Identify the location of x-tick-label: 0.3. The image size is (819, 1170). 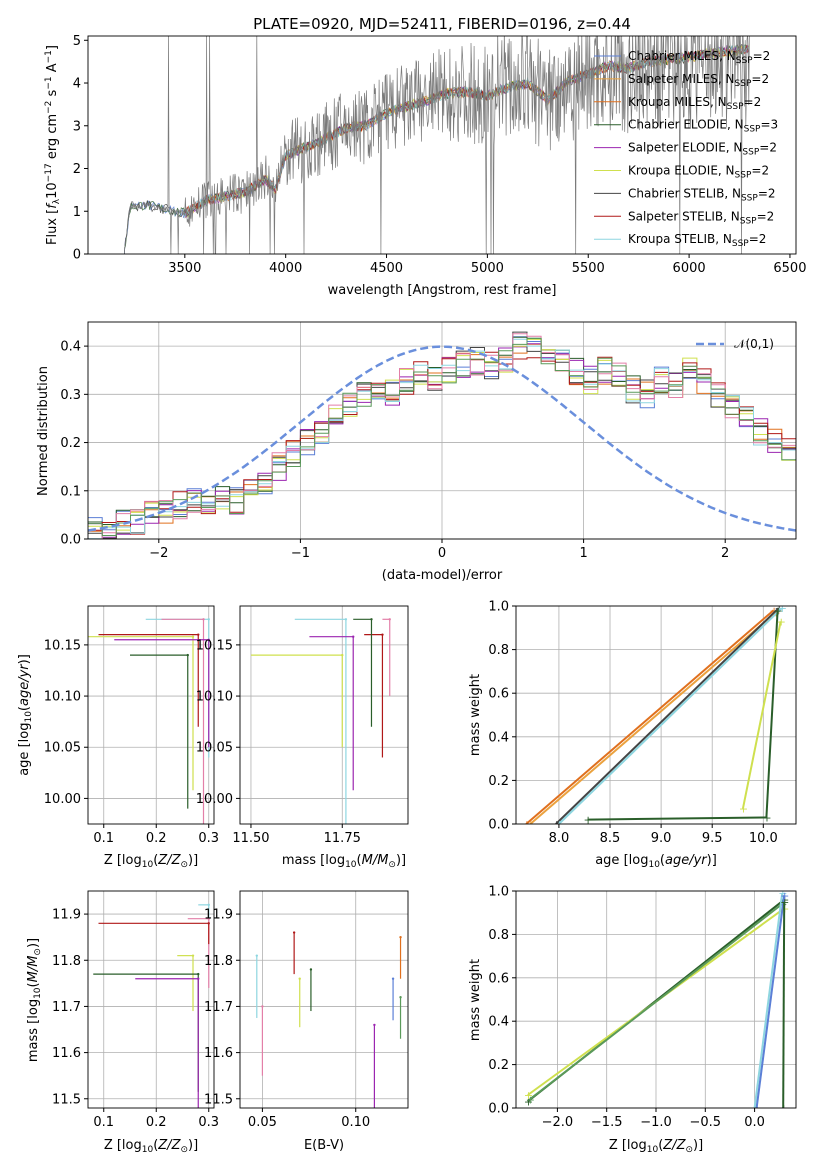
(208, 1122).